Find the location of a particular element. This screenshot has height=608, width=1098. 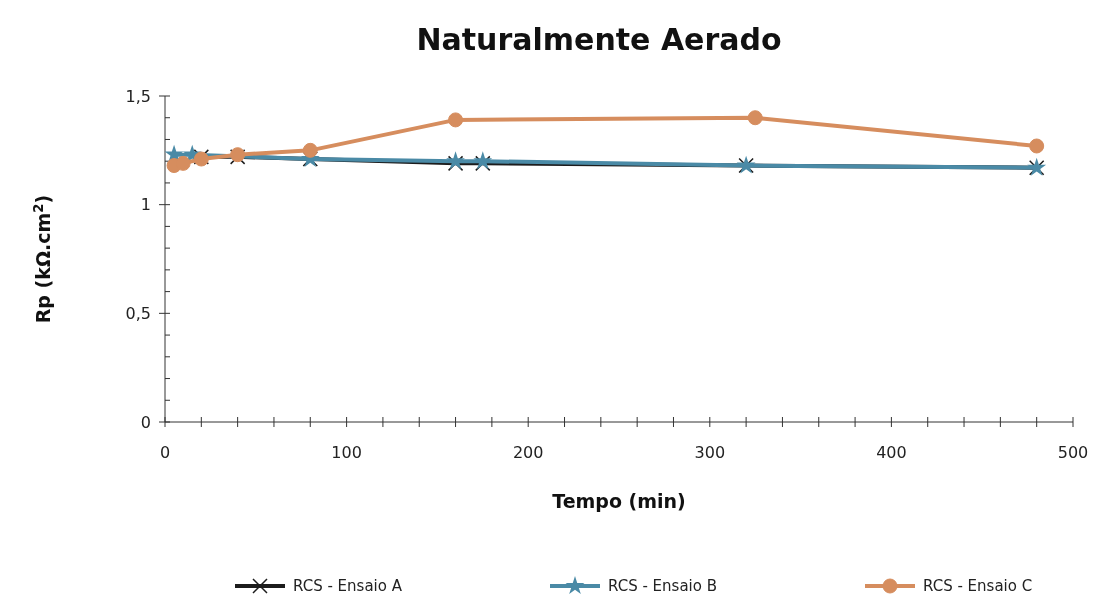

x-tick-label: 400 is located at coordinates (891, 452).